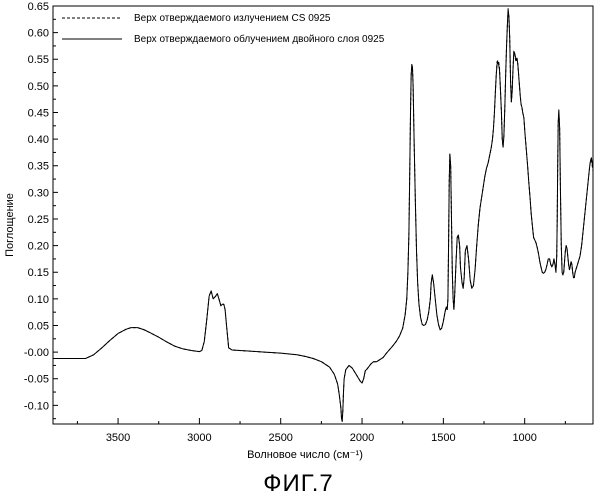 This screenshot has width=597, height=500. What do you see at coordinates (38, 193) in the screenshot?
I see `y-tick-label: 0.30` at bounding box center [38, 193].